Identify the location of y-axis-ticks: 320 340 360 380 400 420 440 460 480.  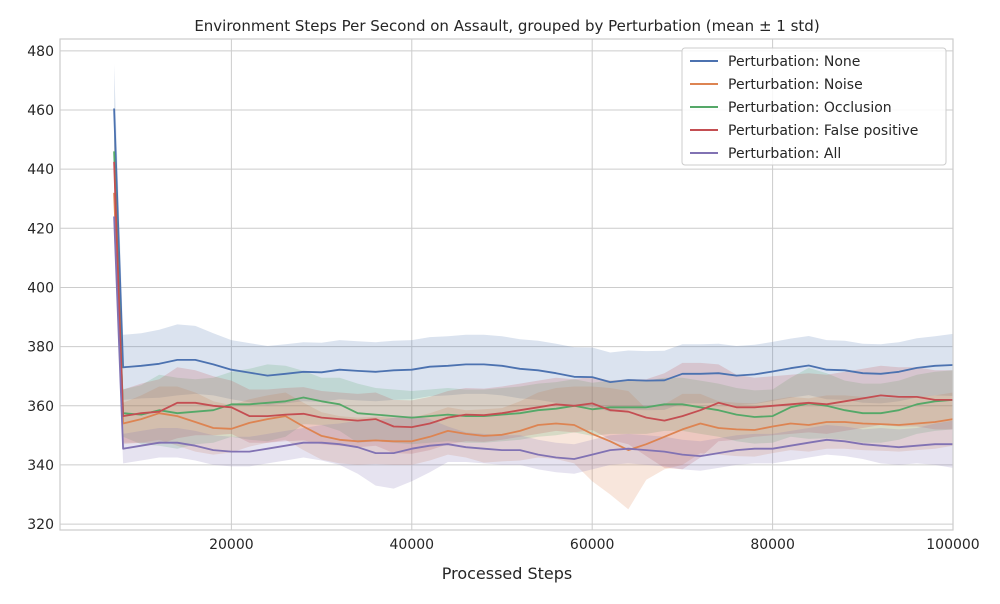
(40, 288).